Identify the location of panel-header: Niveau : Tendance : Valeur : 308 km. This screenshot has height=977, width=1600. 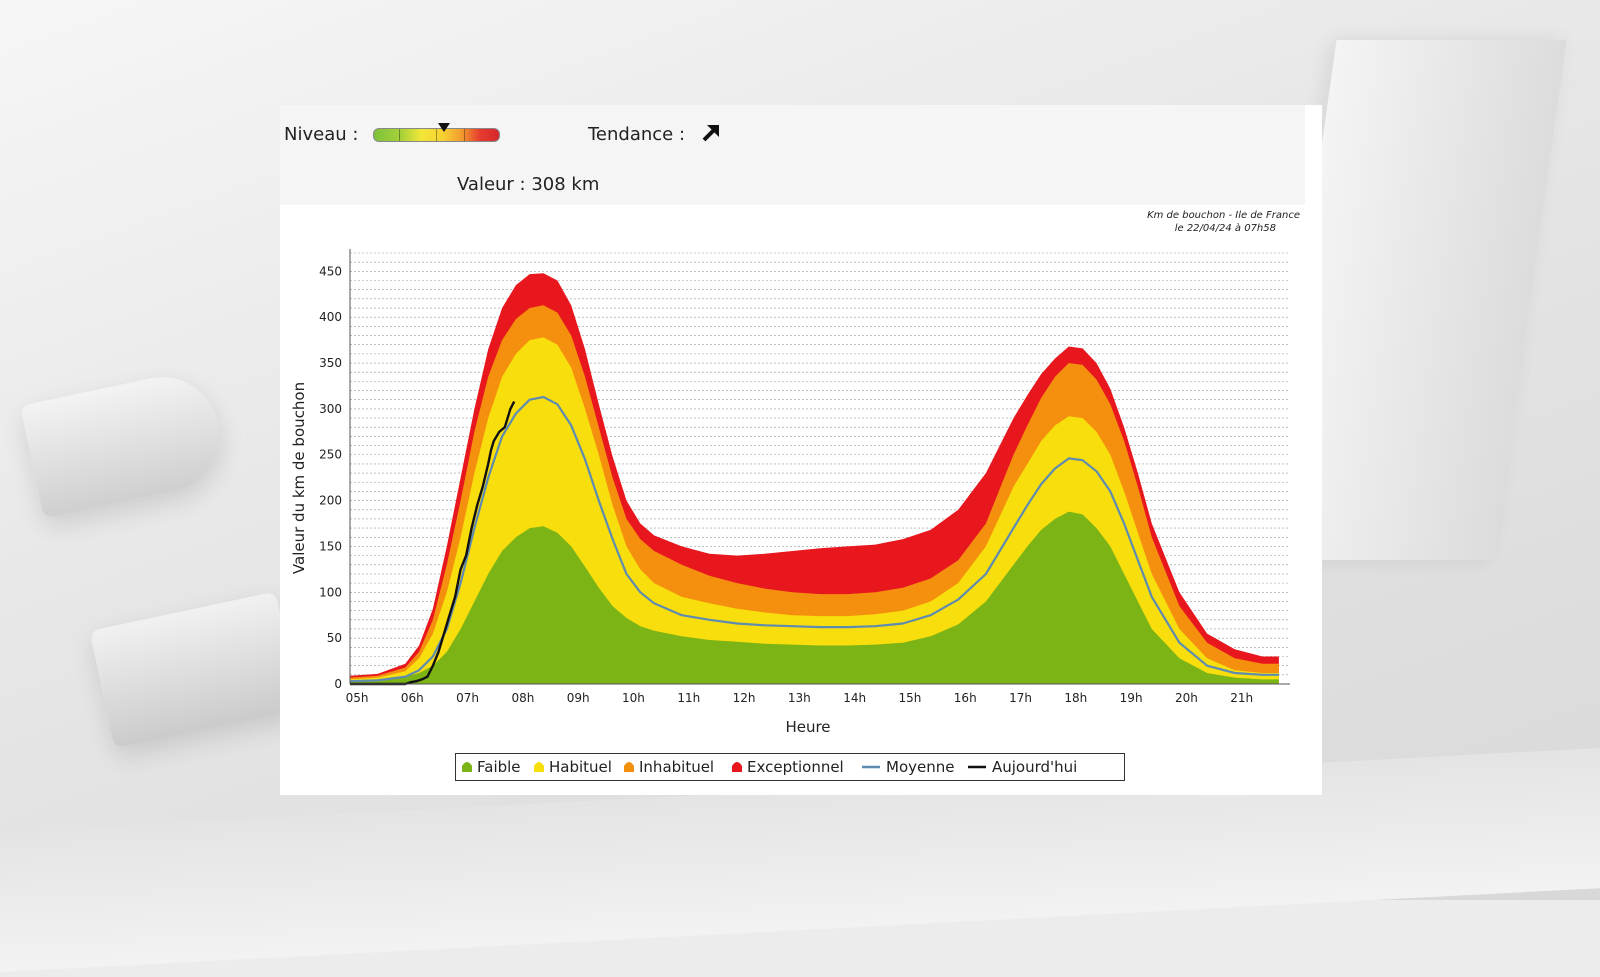
(792, 155).